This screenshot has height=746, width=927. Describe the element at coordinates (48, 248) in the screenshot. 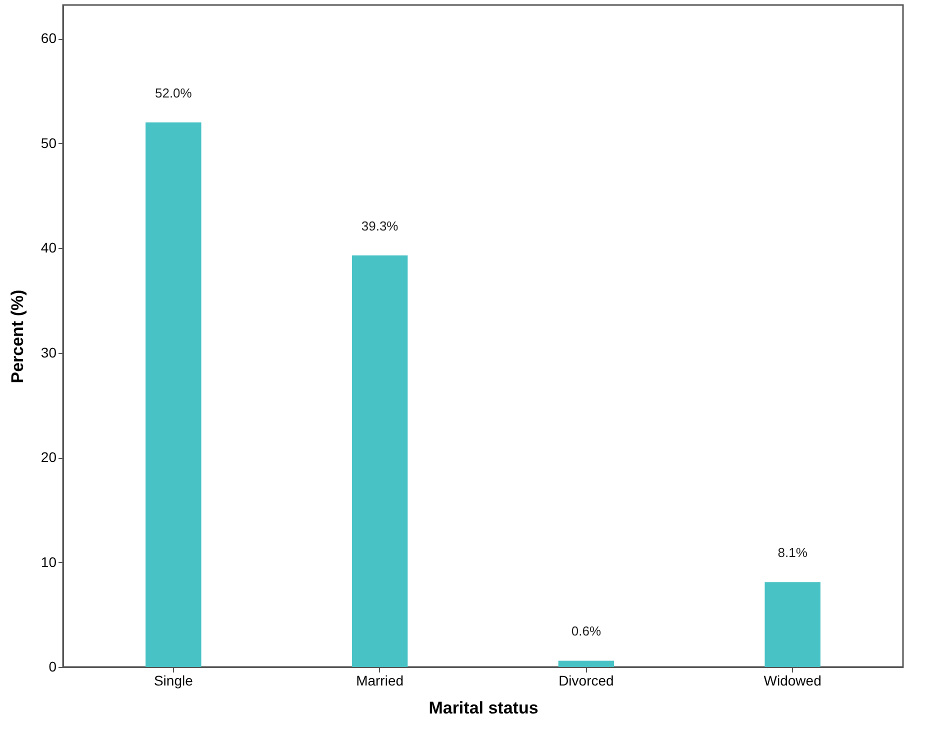

I see `y-tick-label: 40` at that location.